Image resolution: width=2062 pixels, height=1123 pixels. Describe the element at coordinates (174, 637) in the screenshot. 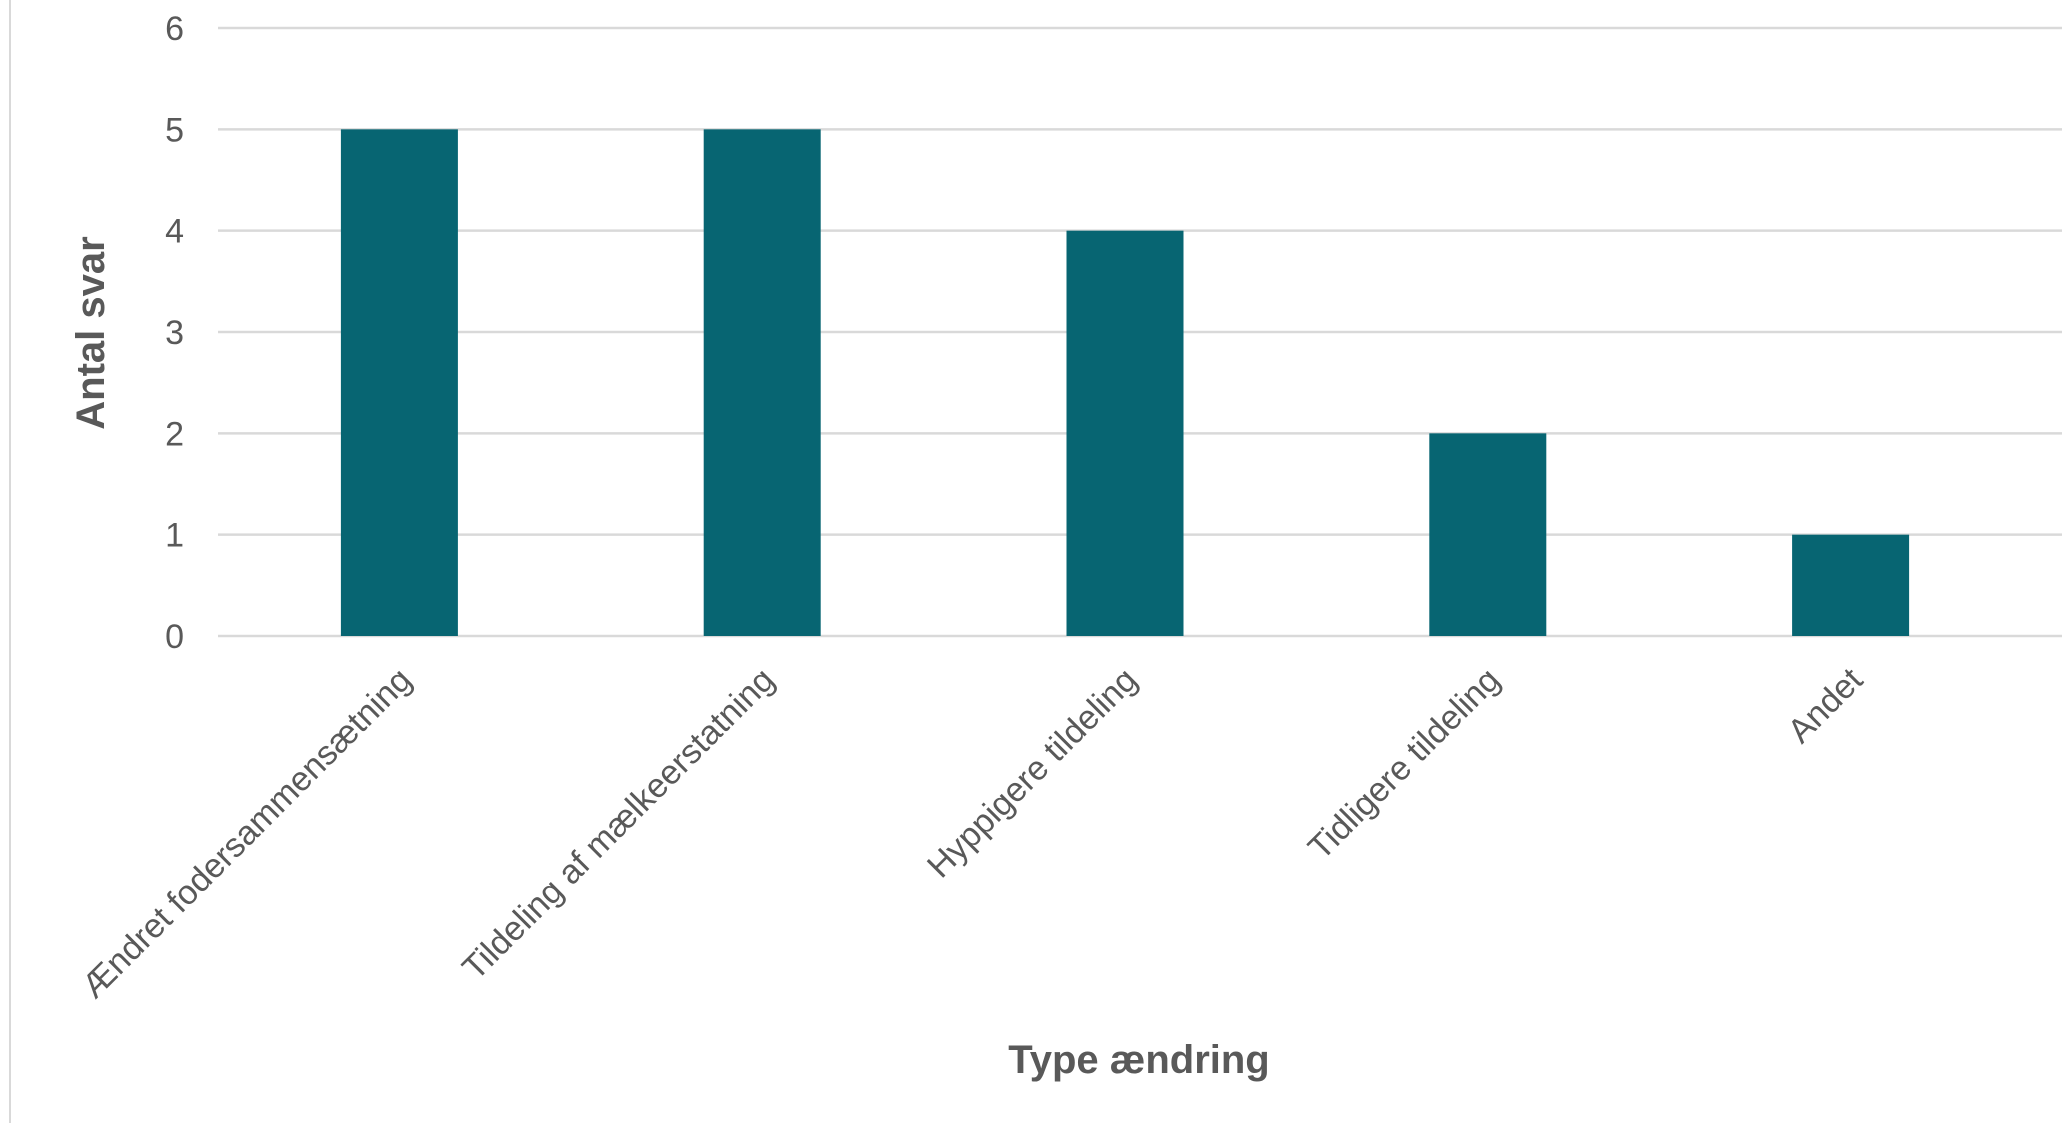

I see `y-tick-label: 0` at that location.